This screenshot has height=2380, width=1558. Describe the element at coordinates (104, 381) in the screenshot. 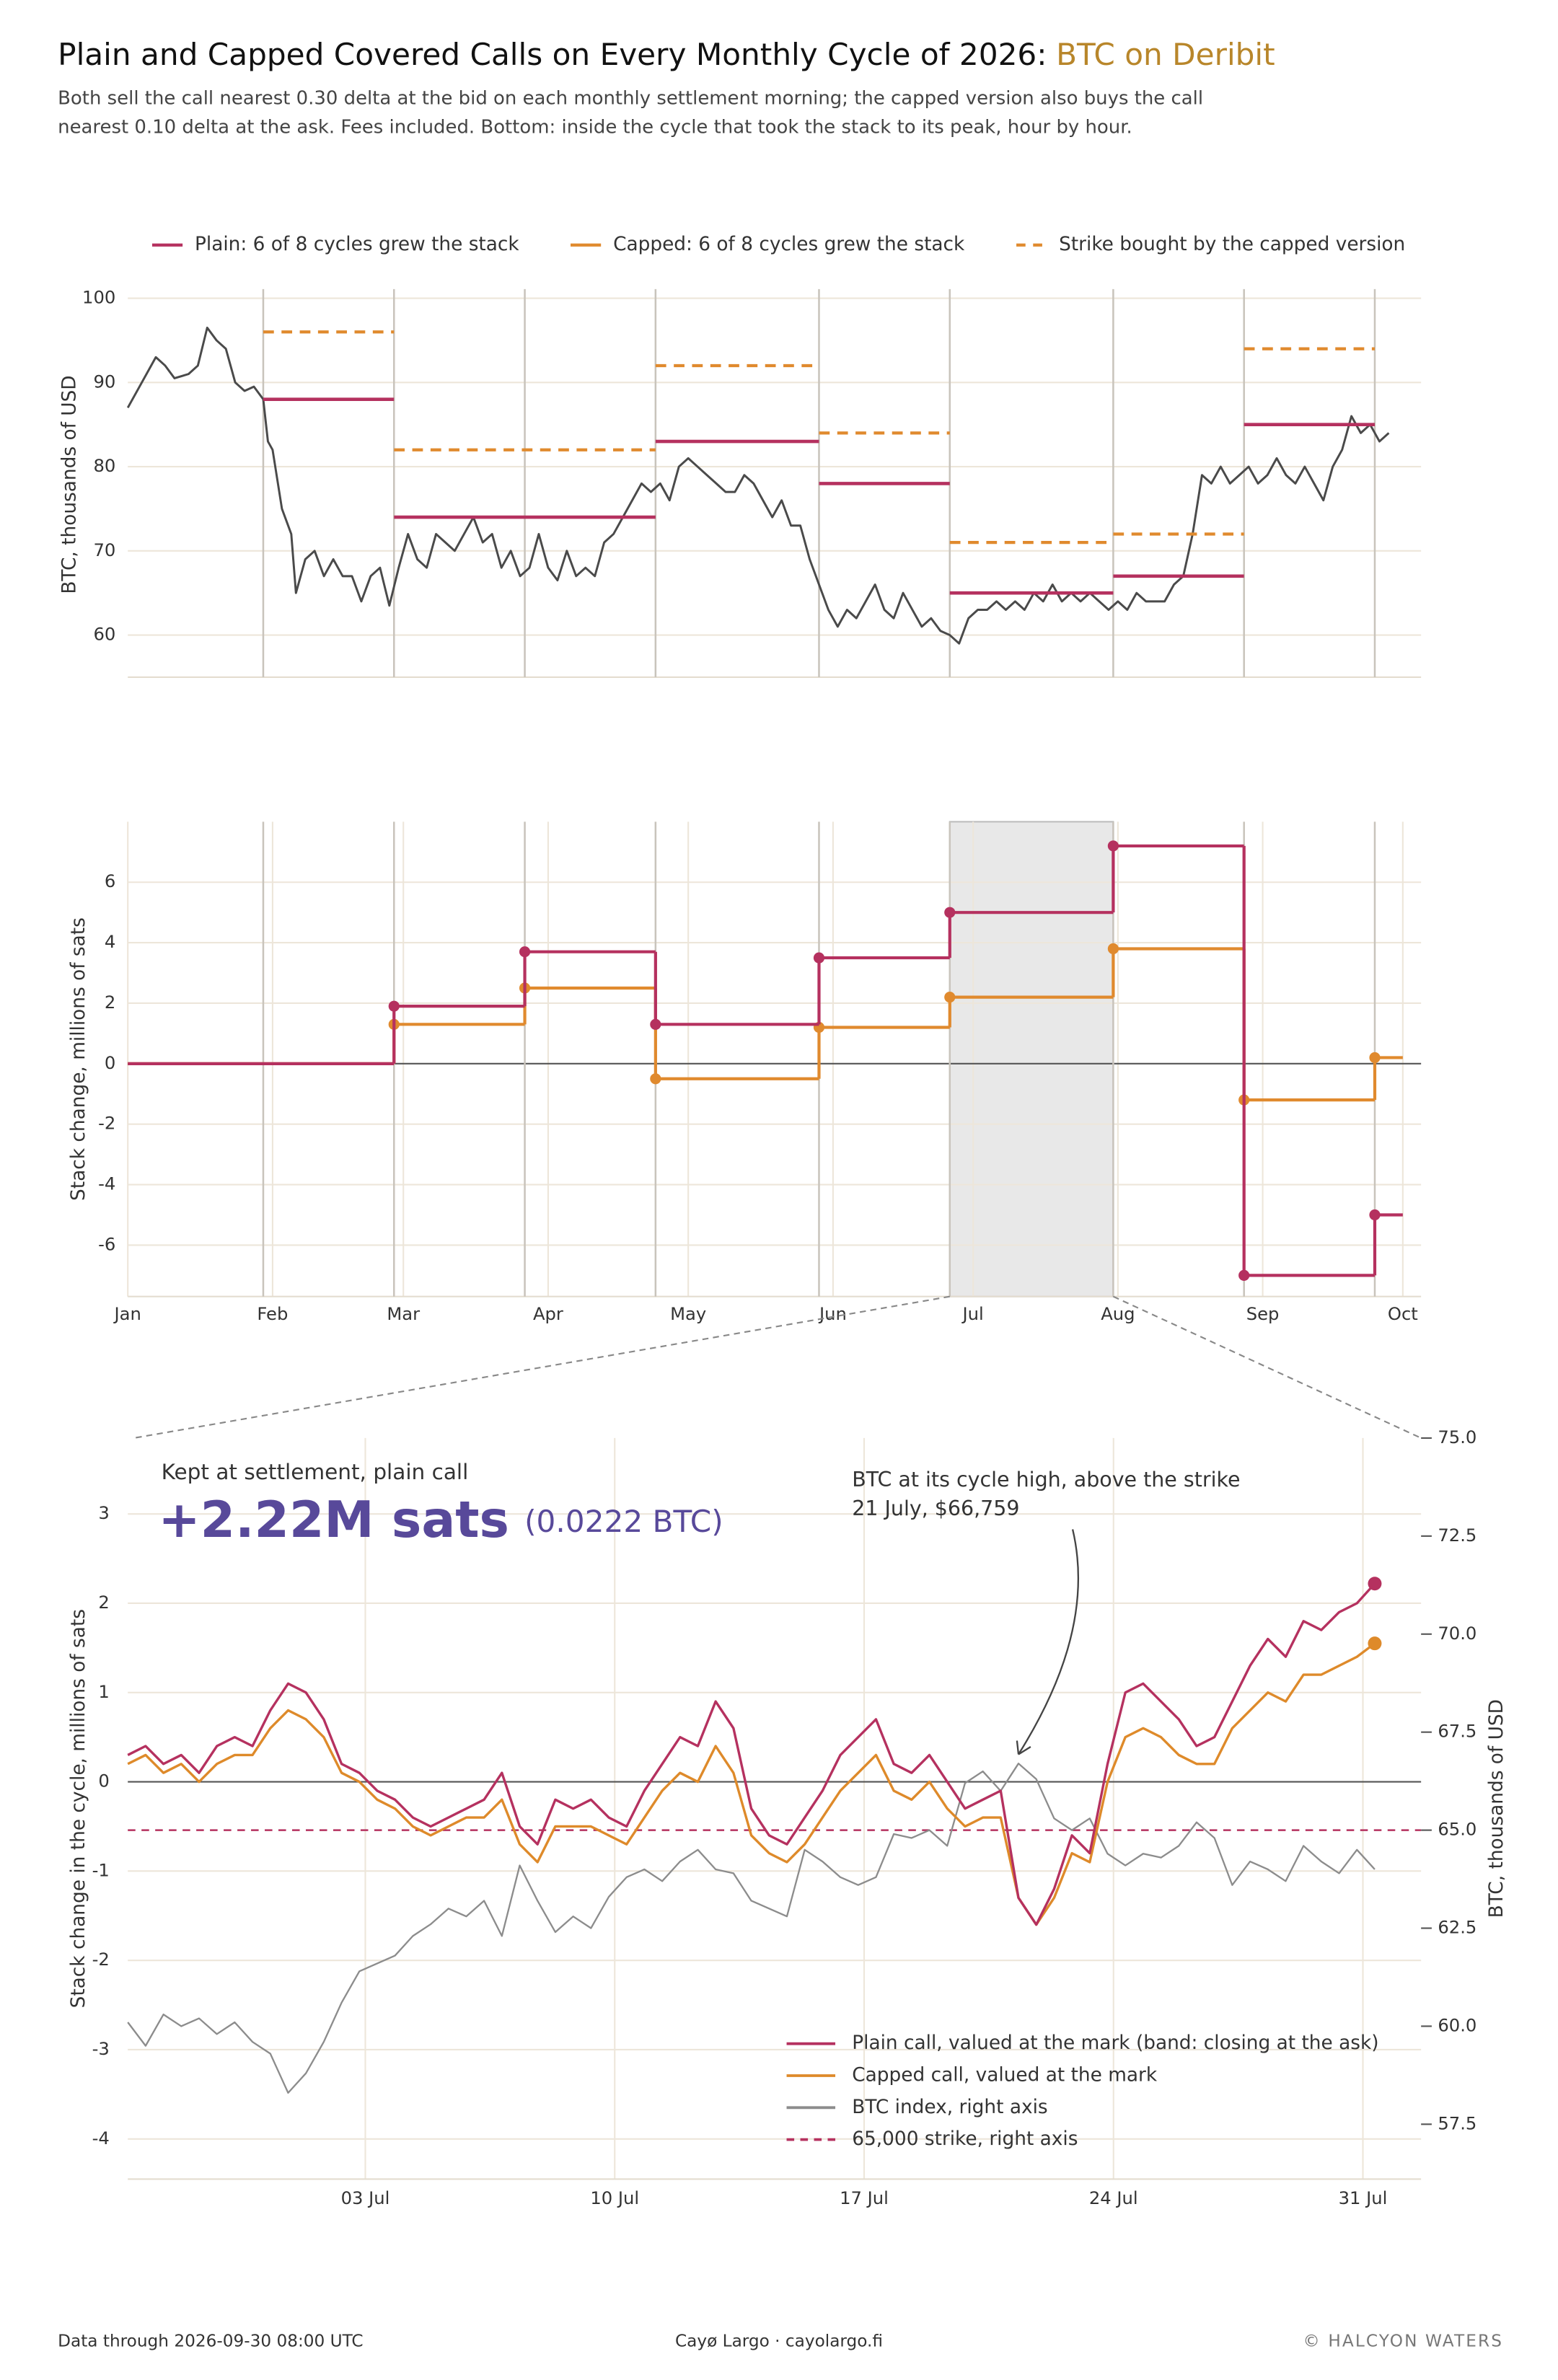

I see `y-tick-label: 90` at that location.